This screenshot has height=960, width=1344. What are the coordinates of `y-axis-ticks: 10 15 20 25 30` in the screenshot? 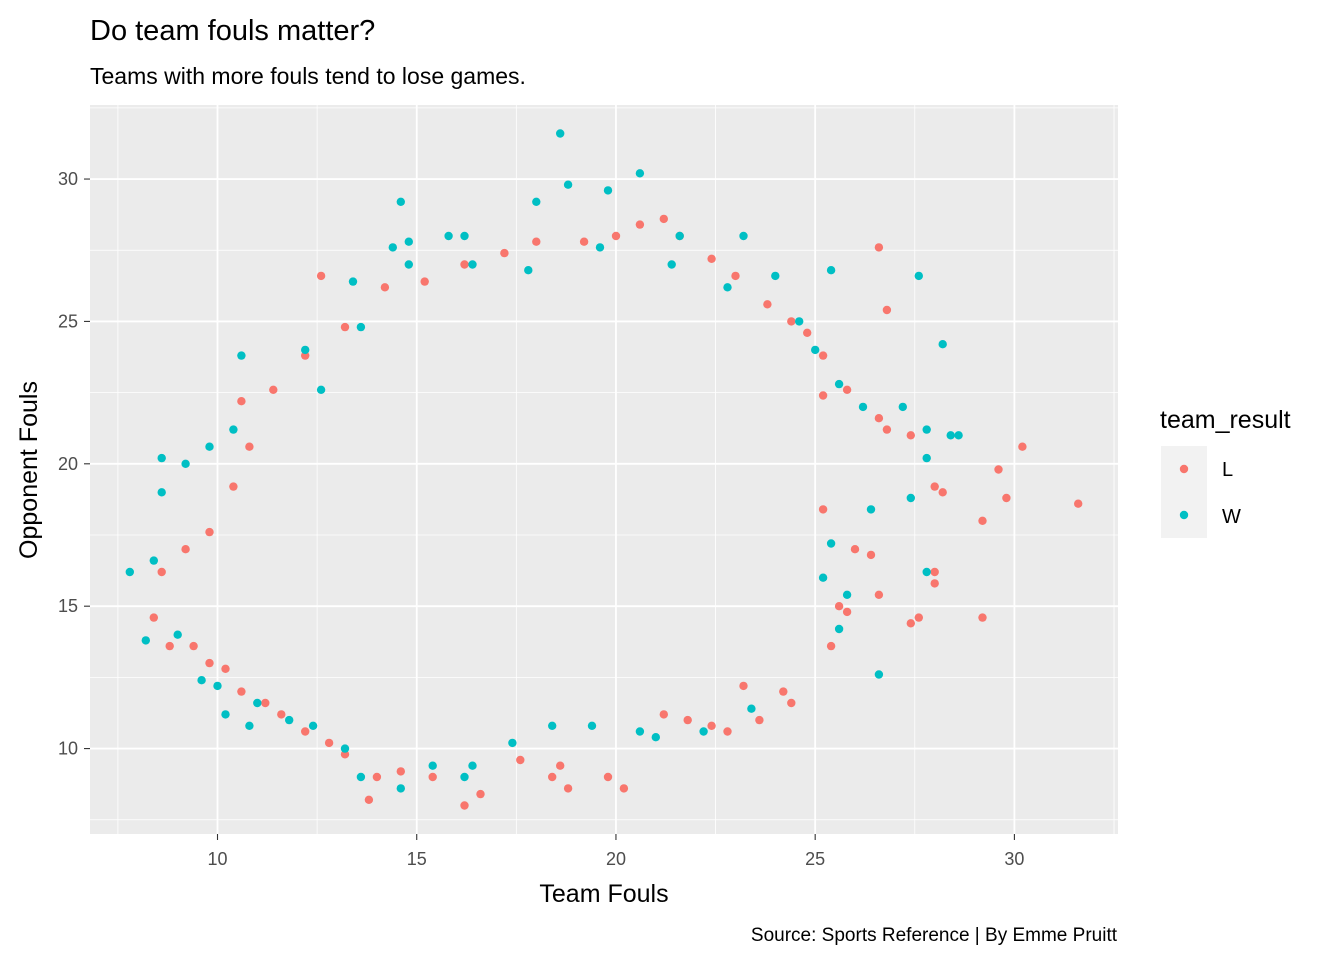 It's located at (74, 464).